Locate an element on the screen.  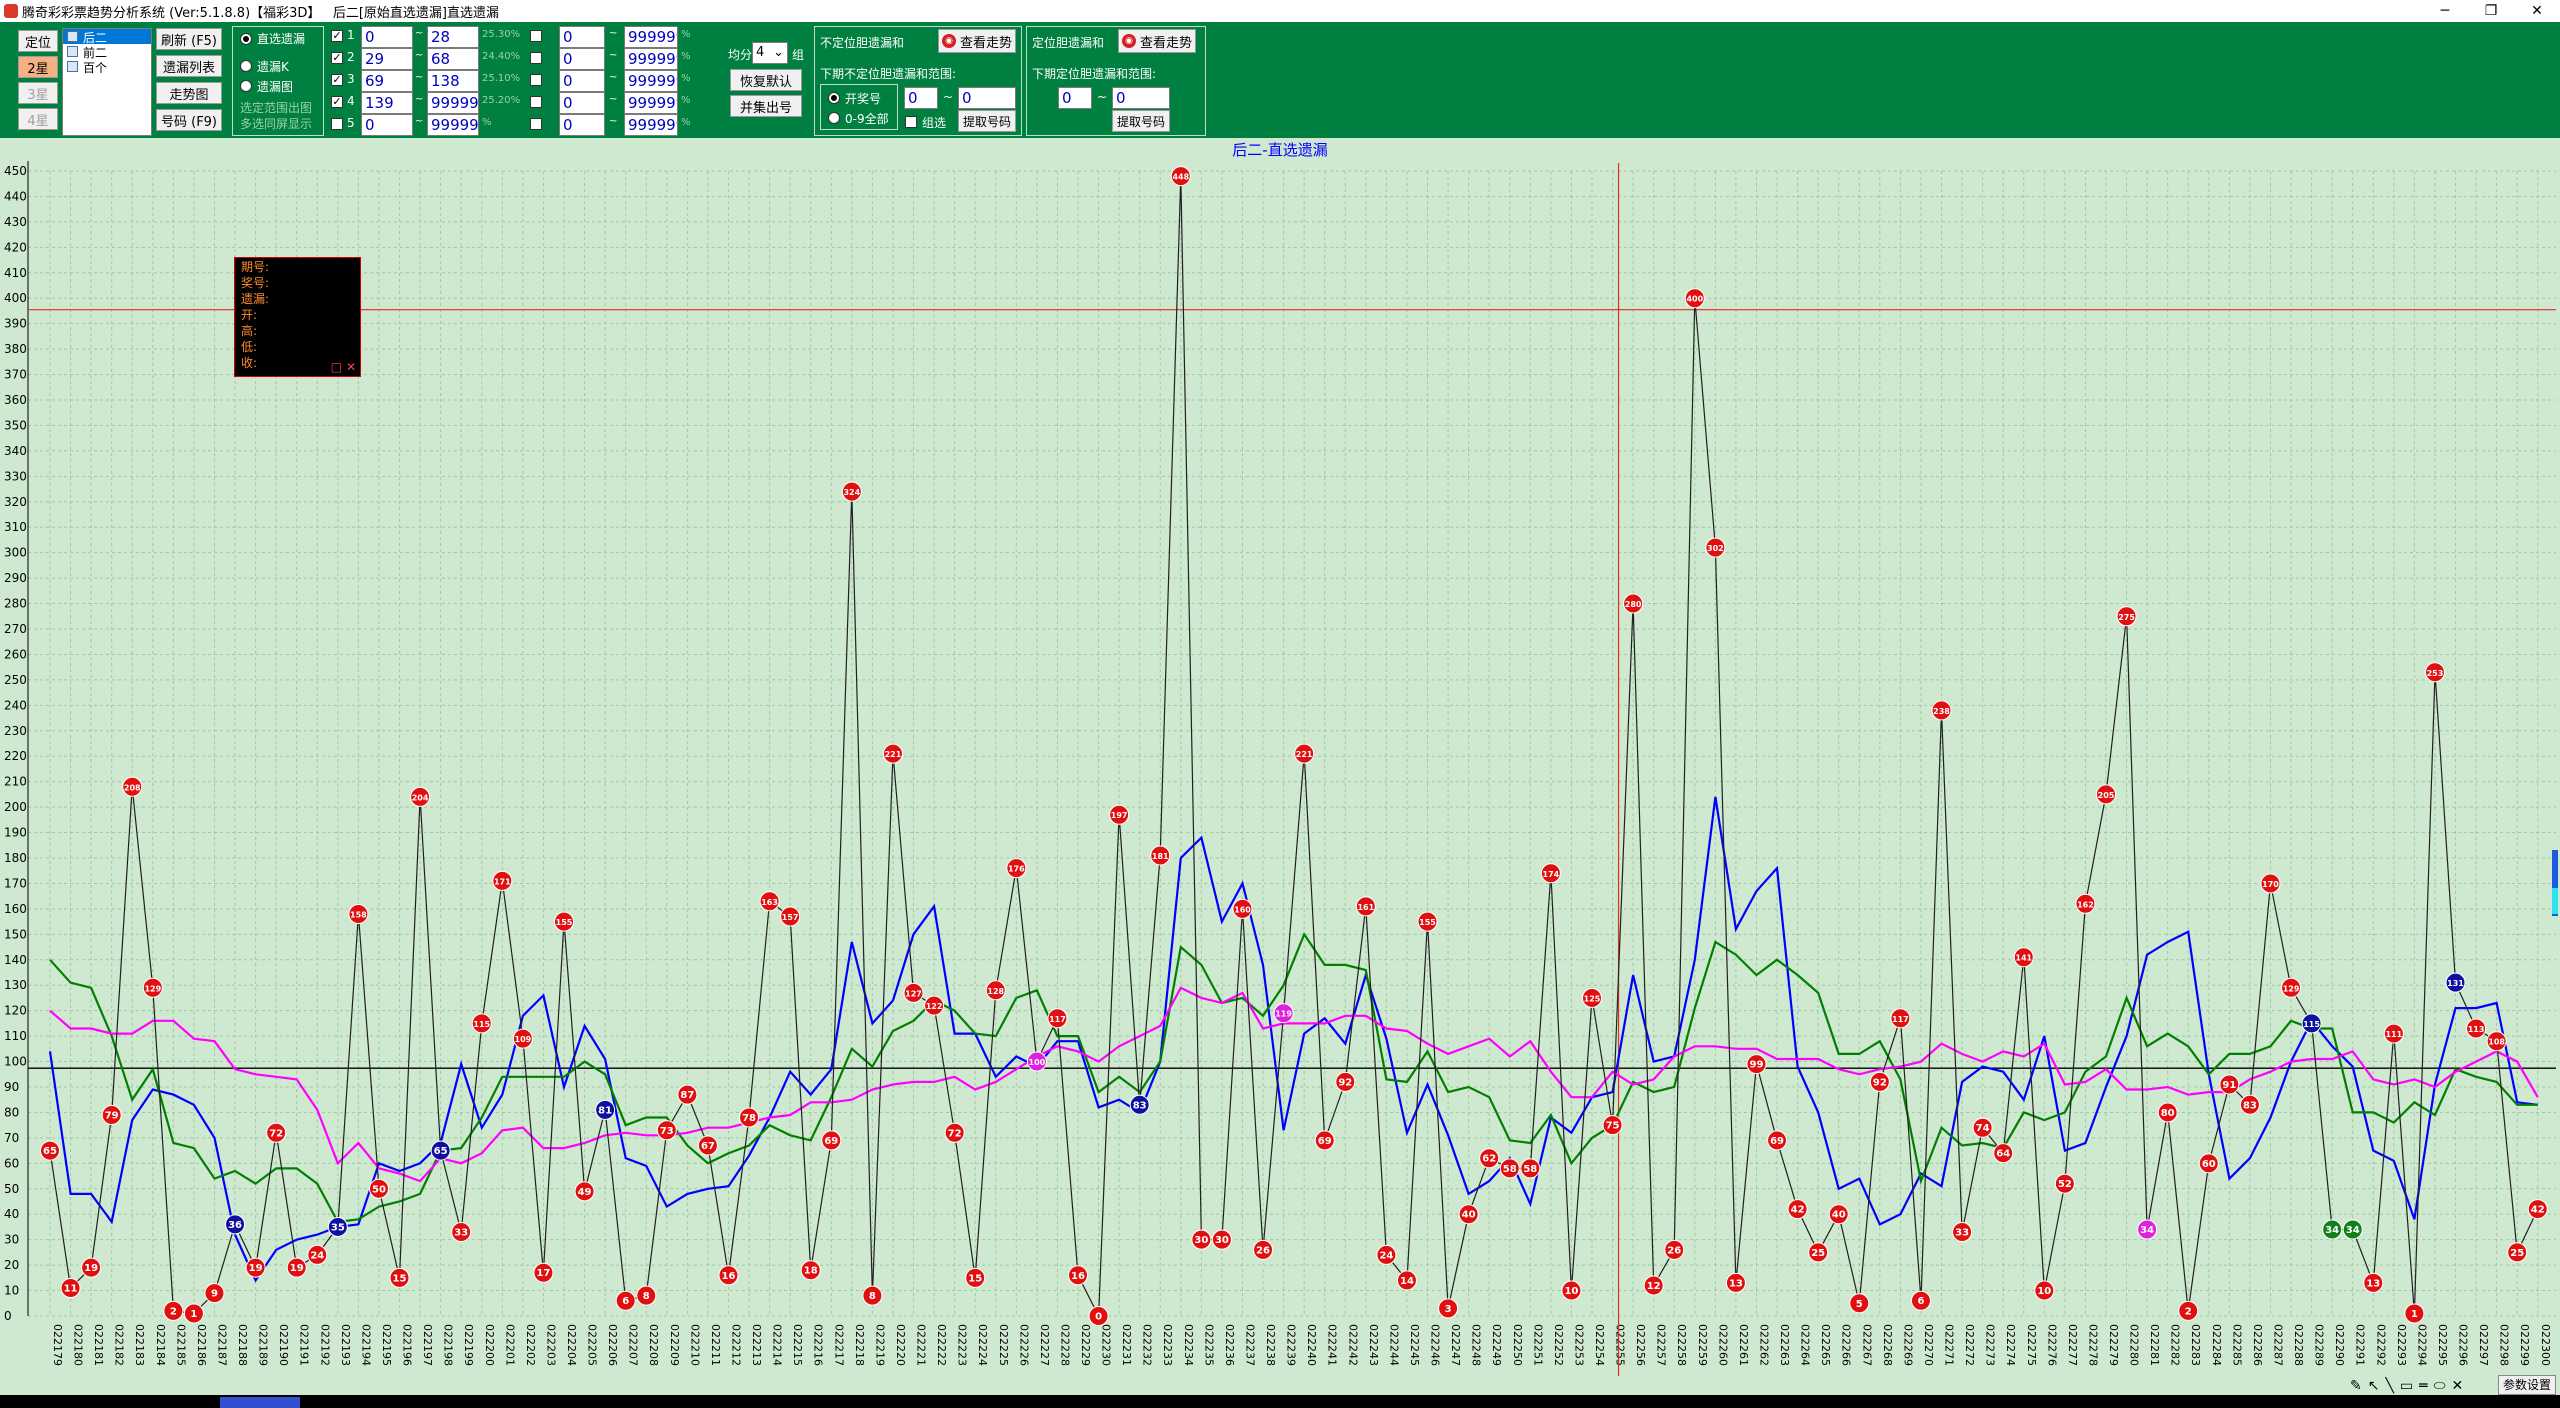
line-icon: ╲ is located at coordinates (2392, 1386).